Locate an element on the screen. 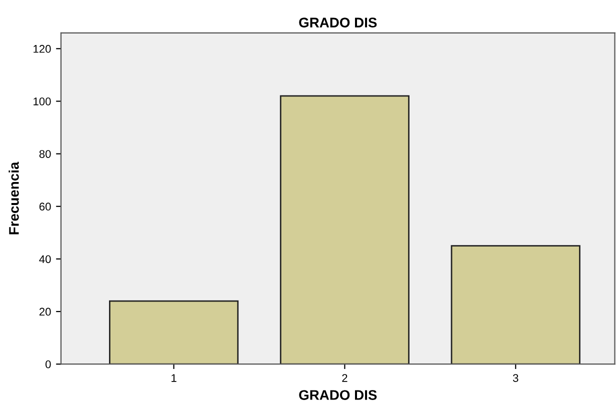 This screenshot has width=616, height=401. chart-title: GRADO DIS is located at coordinates (338, 23).